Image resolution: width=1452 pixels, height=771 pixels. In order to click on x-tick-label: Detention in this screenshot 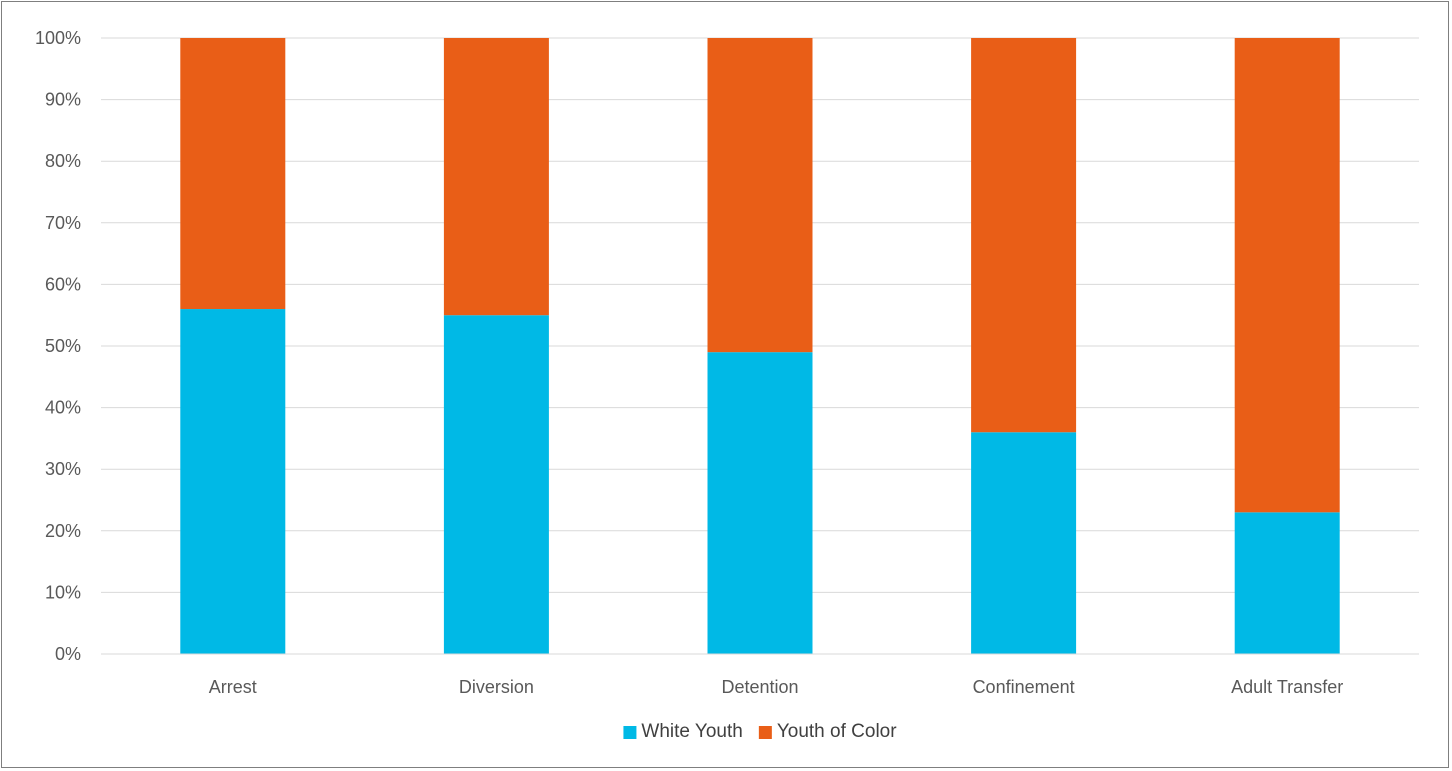, I will do `click(759, 687)`.